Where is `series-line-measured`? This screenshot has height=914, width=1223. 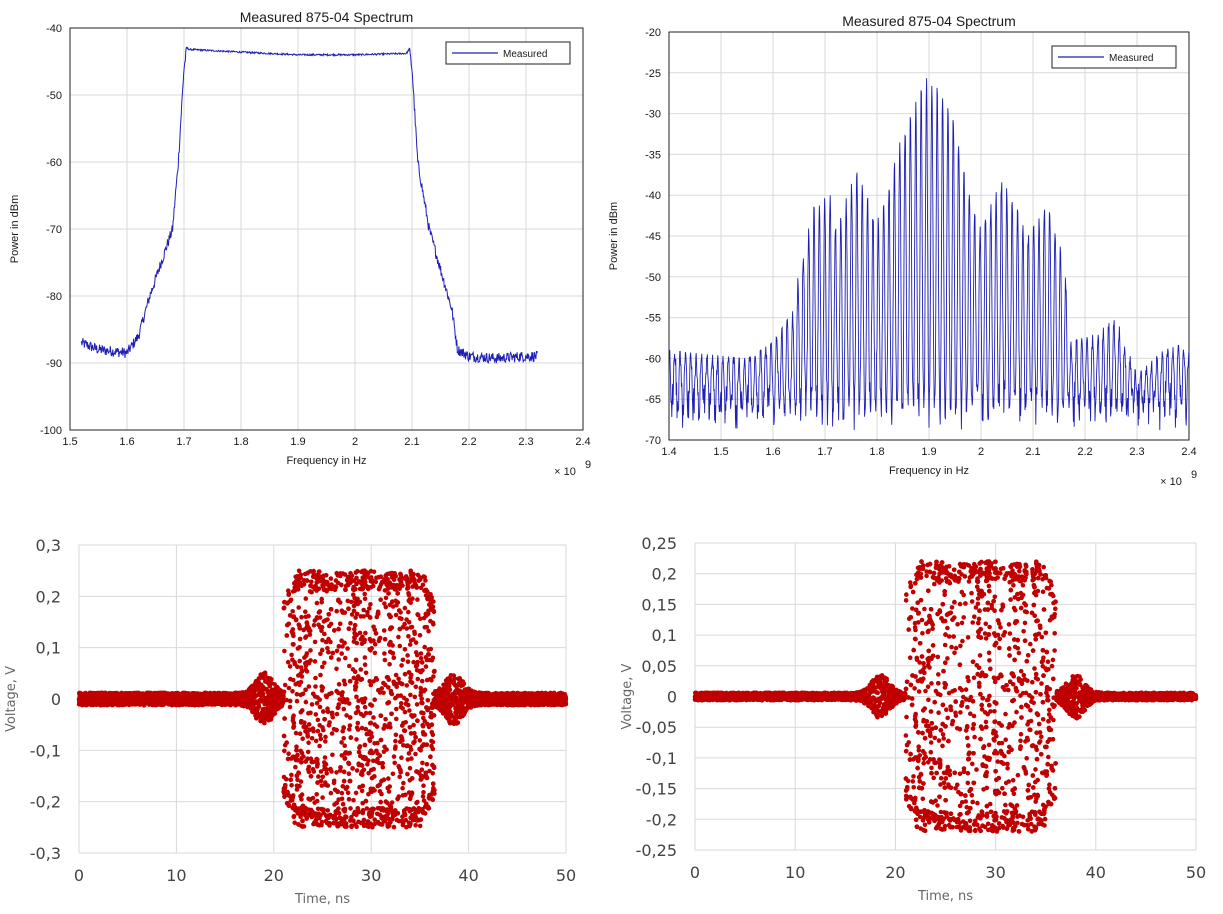 series-line-measured is located at coordinates (309, 205).